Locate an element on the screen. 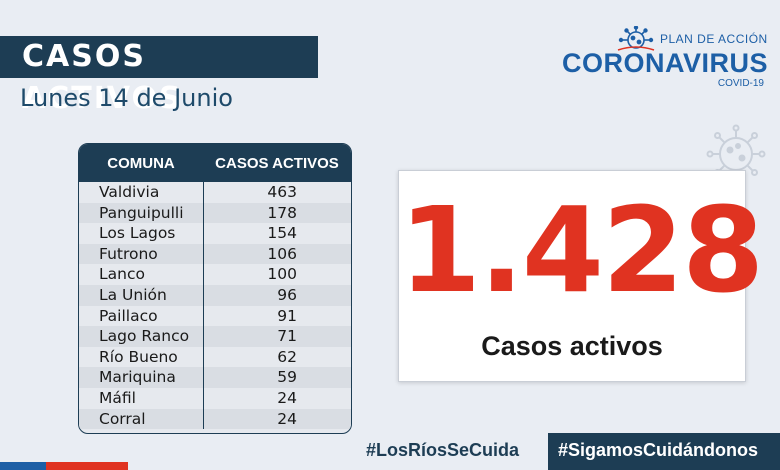 Image resolution: width=780 pixels, height=470 pixels. comuna-cell: Mariquina is located at coordinates (137, 377).